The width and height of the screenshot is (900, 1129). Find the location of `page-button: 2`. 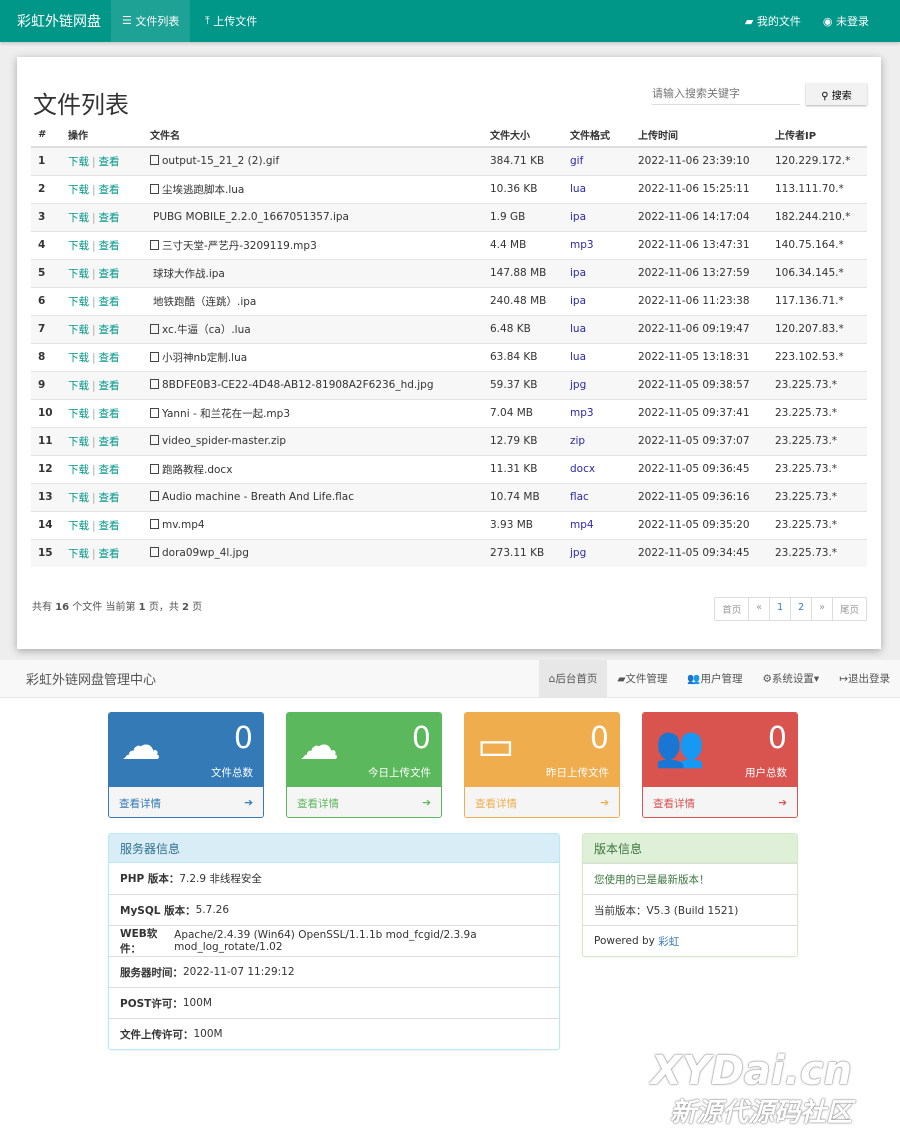

page-button: 2 is located at coordinates (800, 609).